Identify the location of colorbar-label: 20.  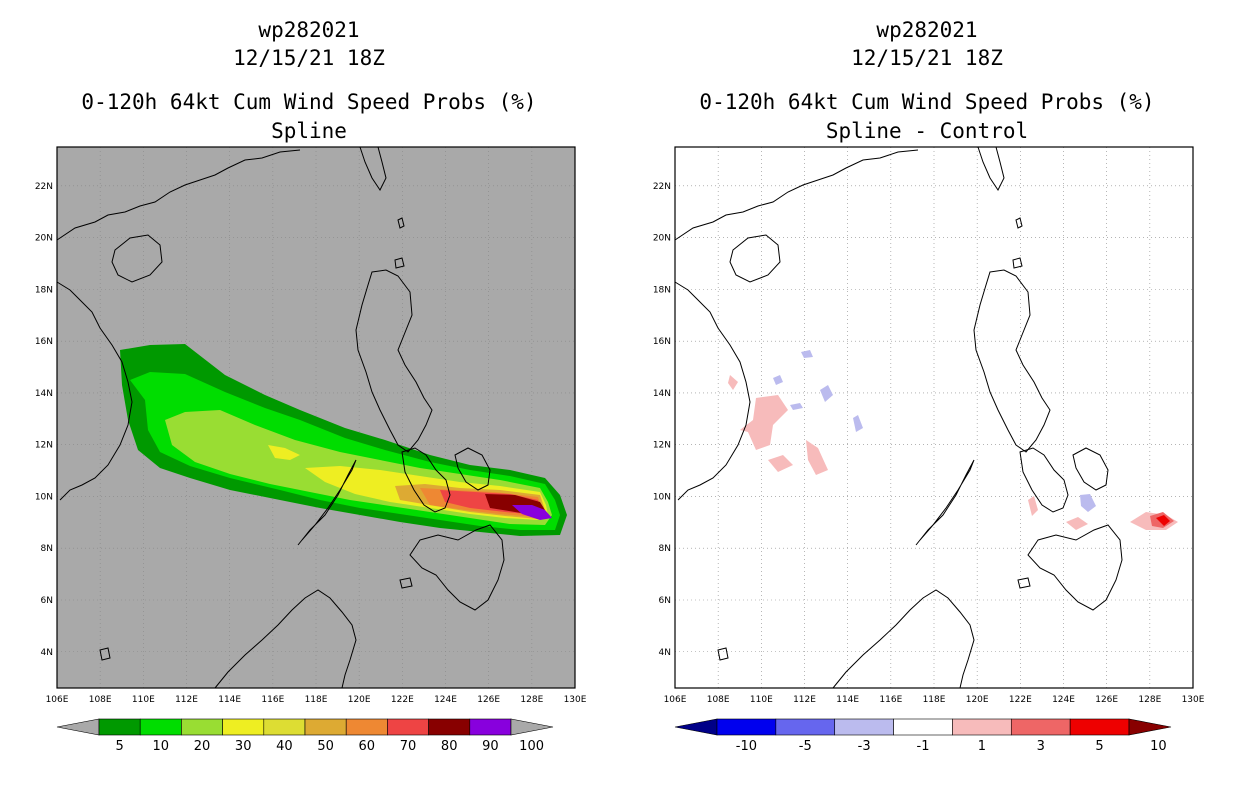
(202, 746).